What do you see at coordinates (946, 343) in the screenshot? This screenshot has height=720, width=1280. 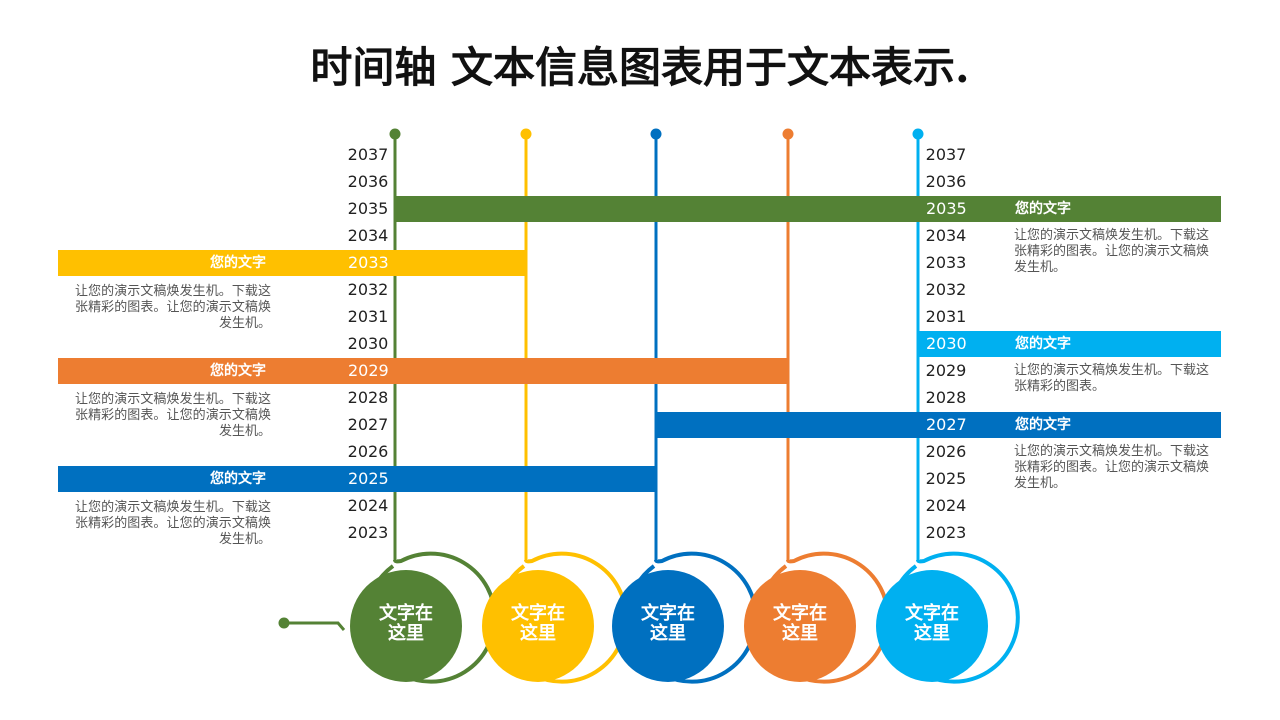 I see `bar-year: 2030` at bounding box center [946, 343].